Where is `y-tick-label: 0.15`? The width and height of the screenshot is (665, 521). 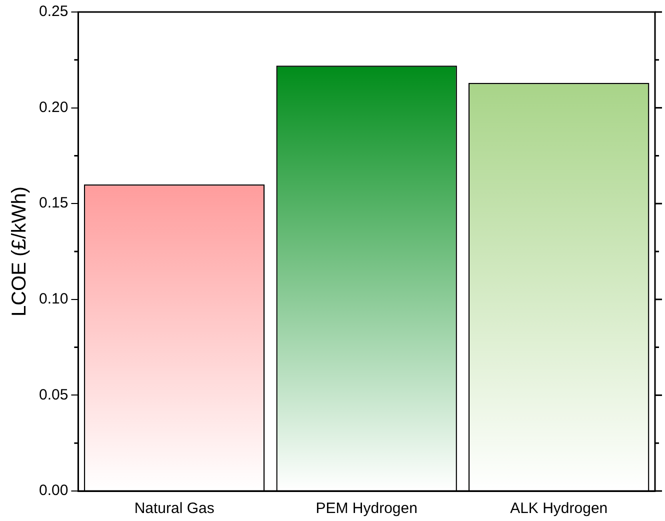 y-tick-label: 0.15 is located at coordinates (53, 203).